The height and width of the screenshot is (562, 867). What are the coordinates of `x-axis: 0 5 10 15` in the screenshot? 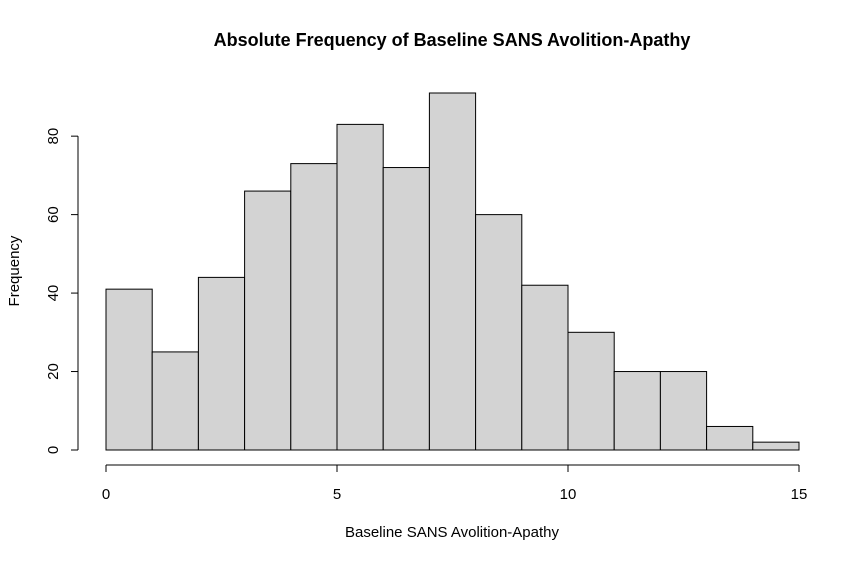 It's located at (455, 483).